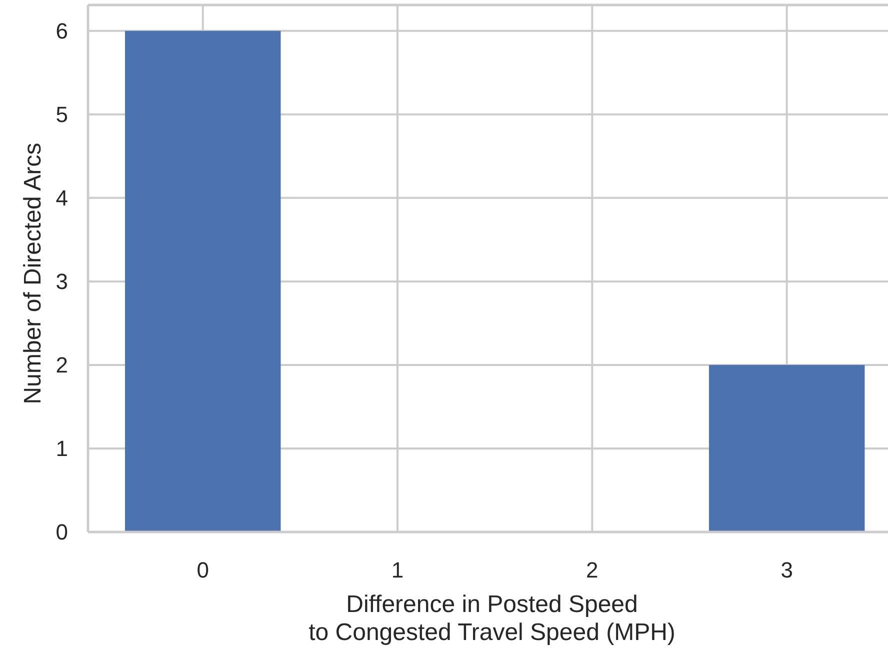  Describe the element at coordinates (32, 273) in the screenshot. I see `y-axis-title: Number of Directed Arcs` at that location.